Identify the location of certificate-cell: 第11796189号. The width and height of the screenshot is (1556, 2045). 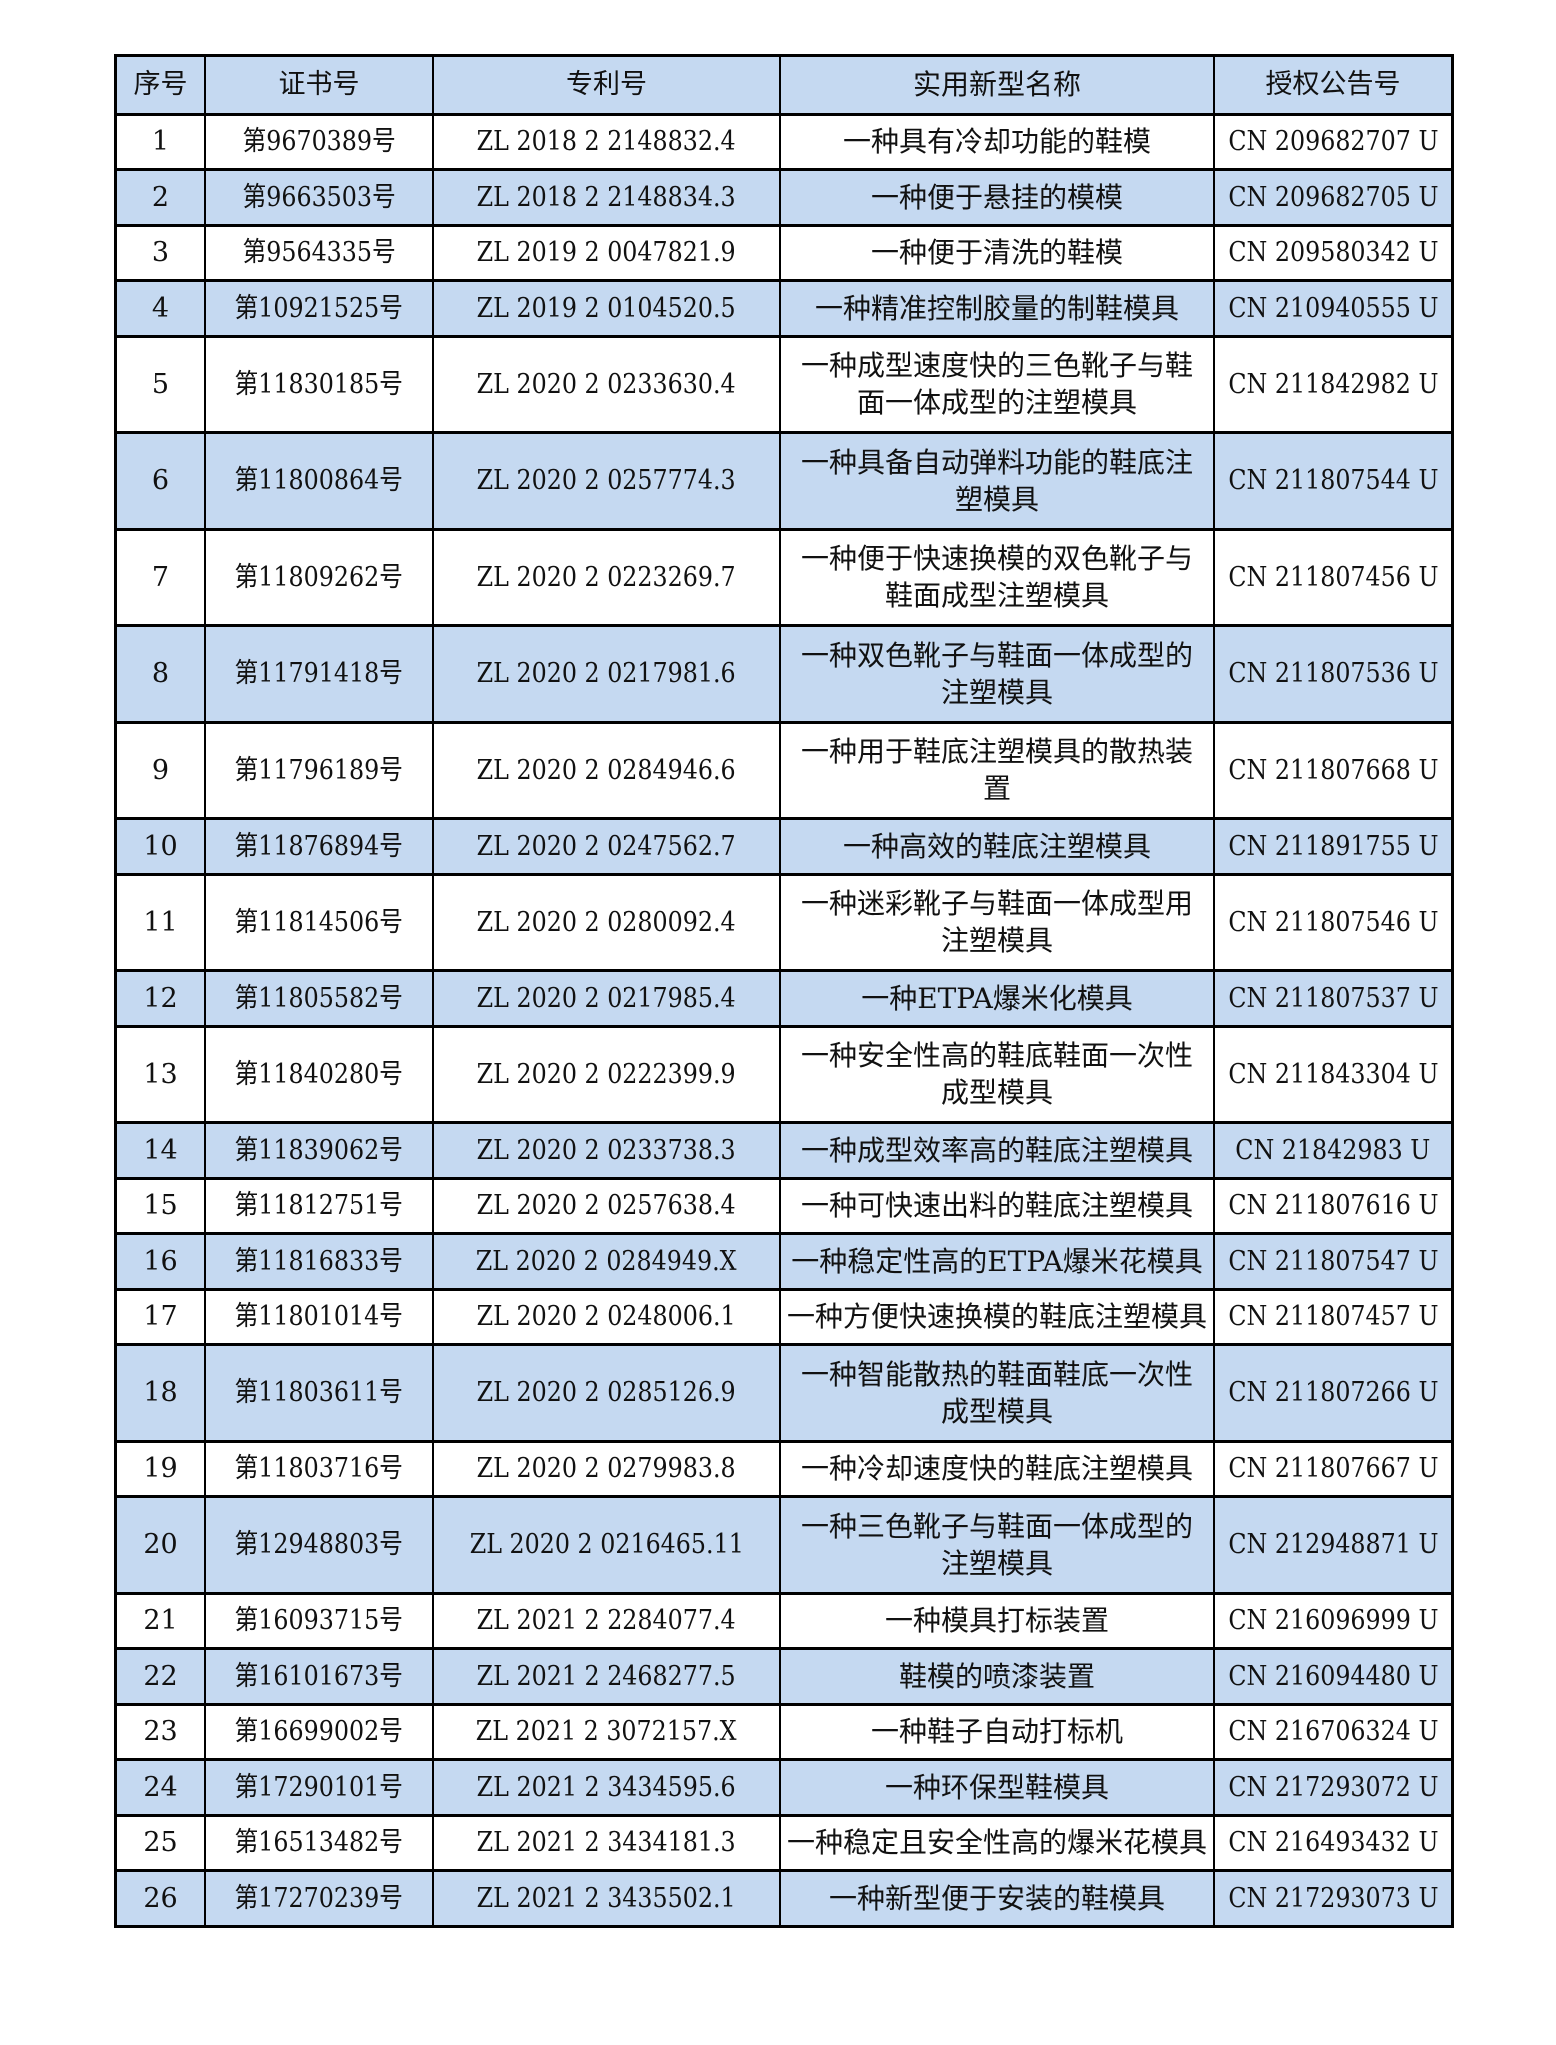
(318, 770).